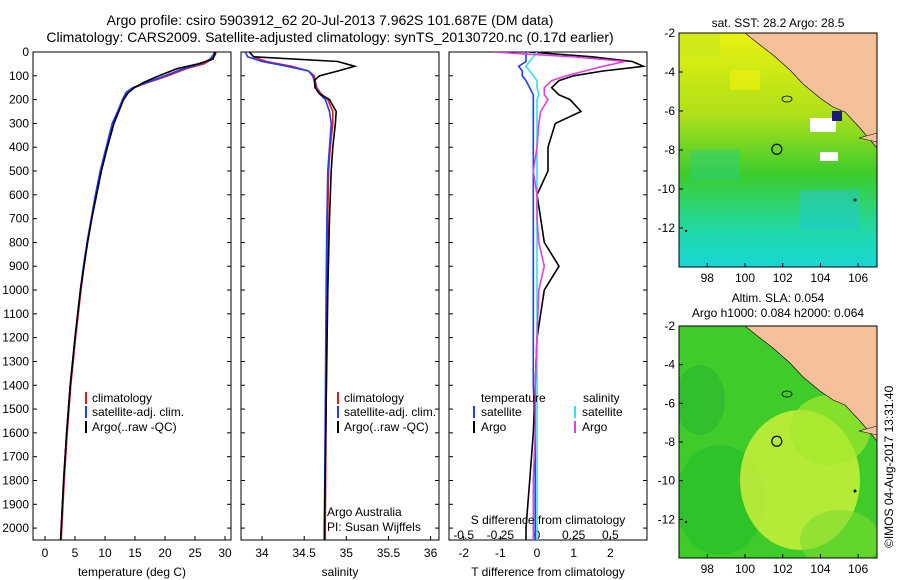 This screenshot has width=900, height=580. I want to click on x-tick-label: 25, so click(195, 553).